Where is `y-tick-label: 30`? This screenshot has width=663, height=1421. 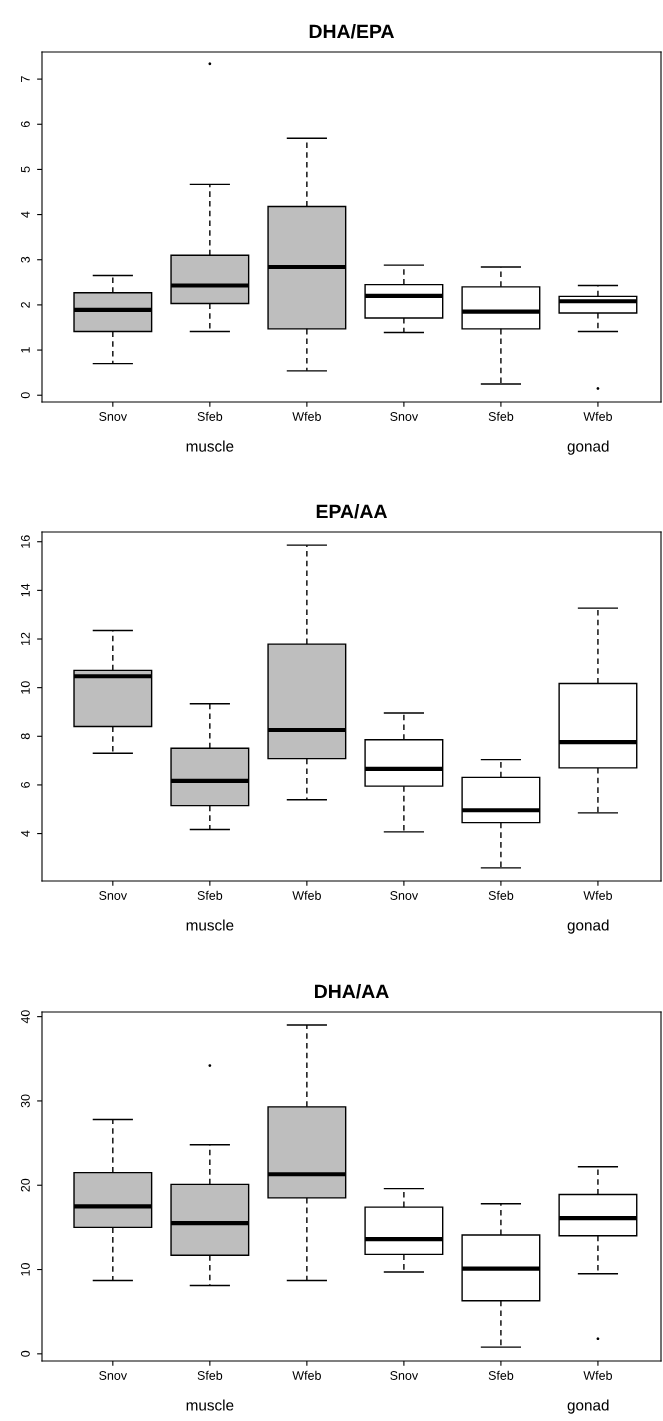 y-tick-label: 30 is located at coordinates (25, 1101).